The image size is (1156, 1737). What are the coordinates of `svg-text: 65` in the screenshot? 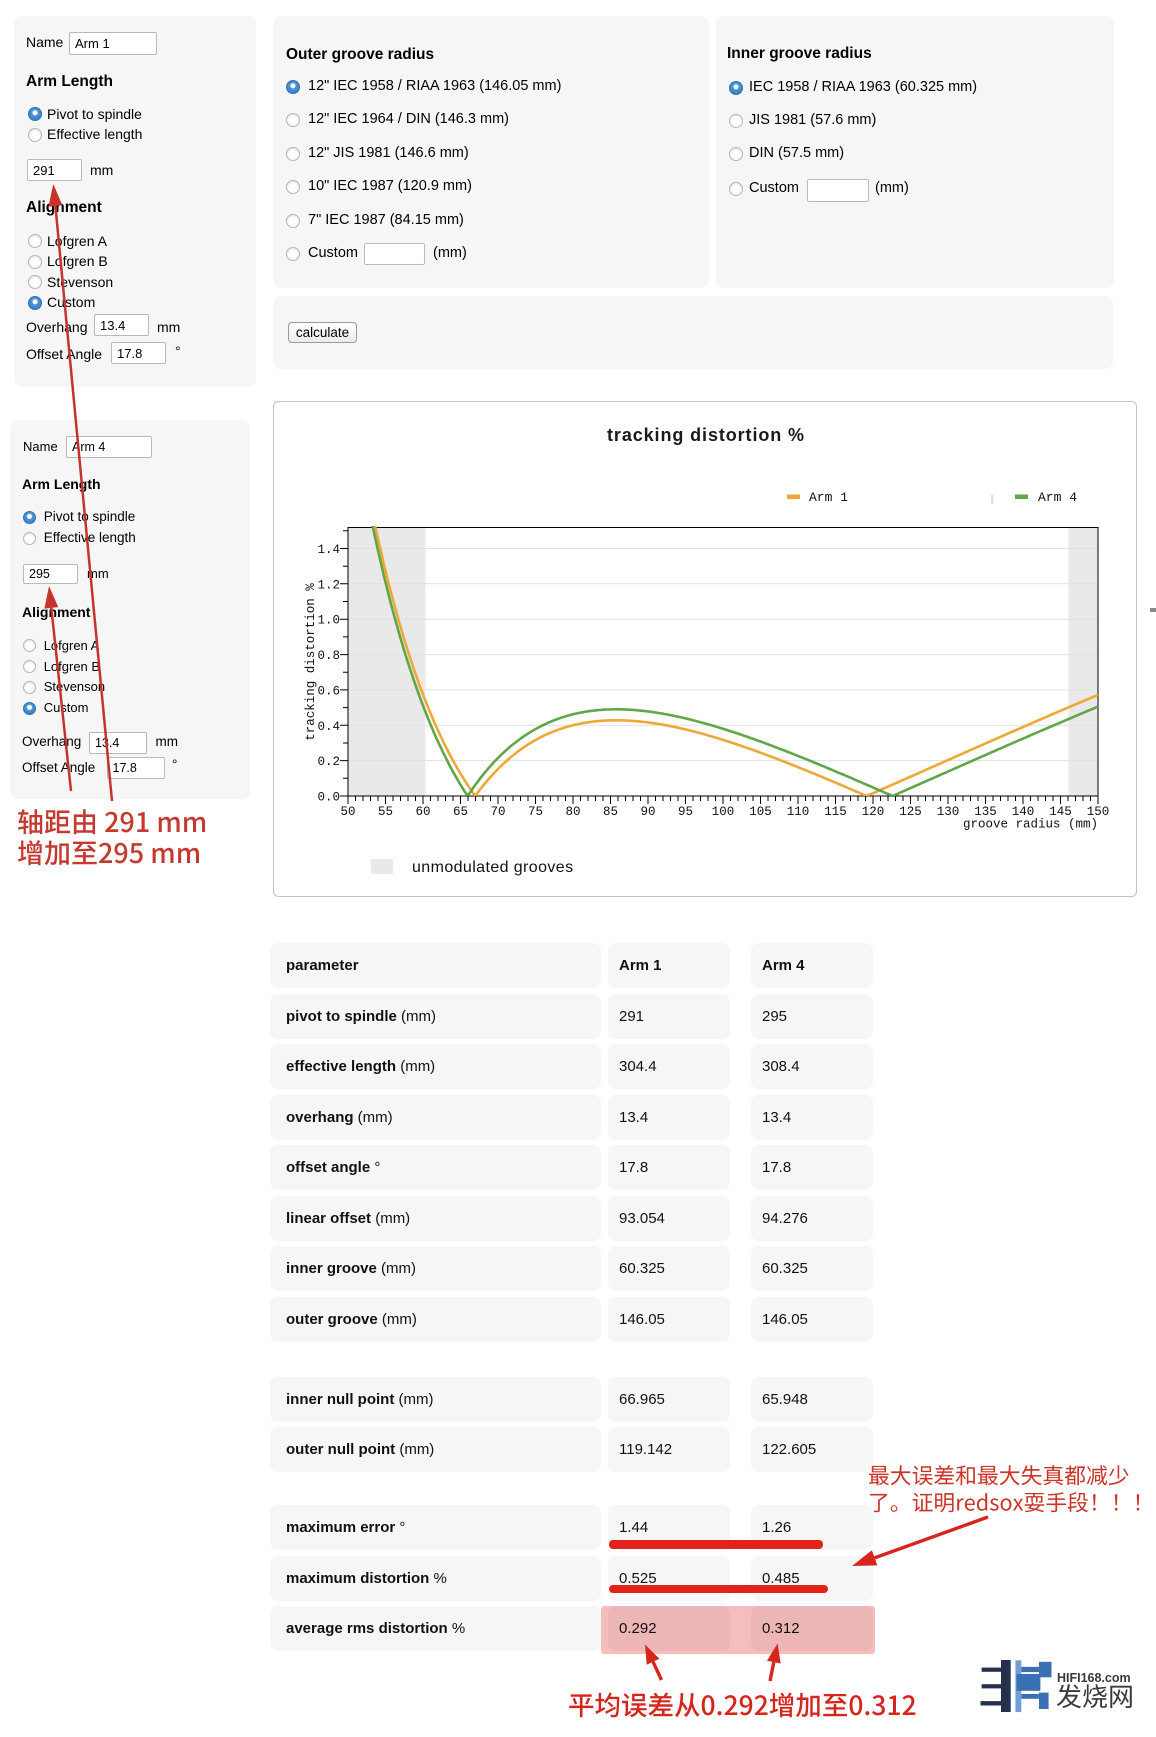 It's located at (460, 812).